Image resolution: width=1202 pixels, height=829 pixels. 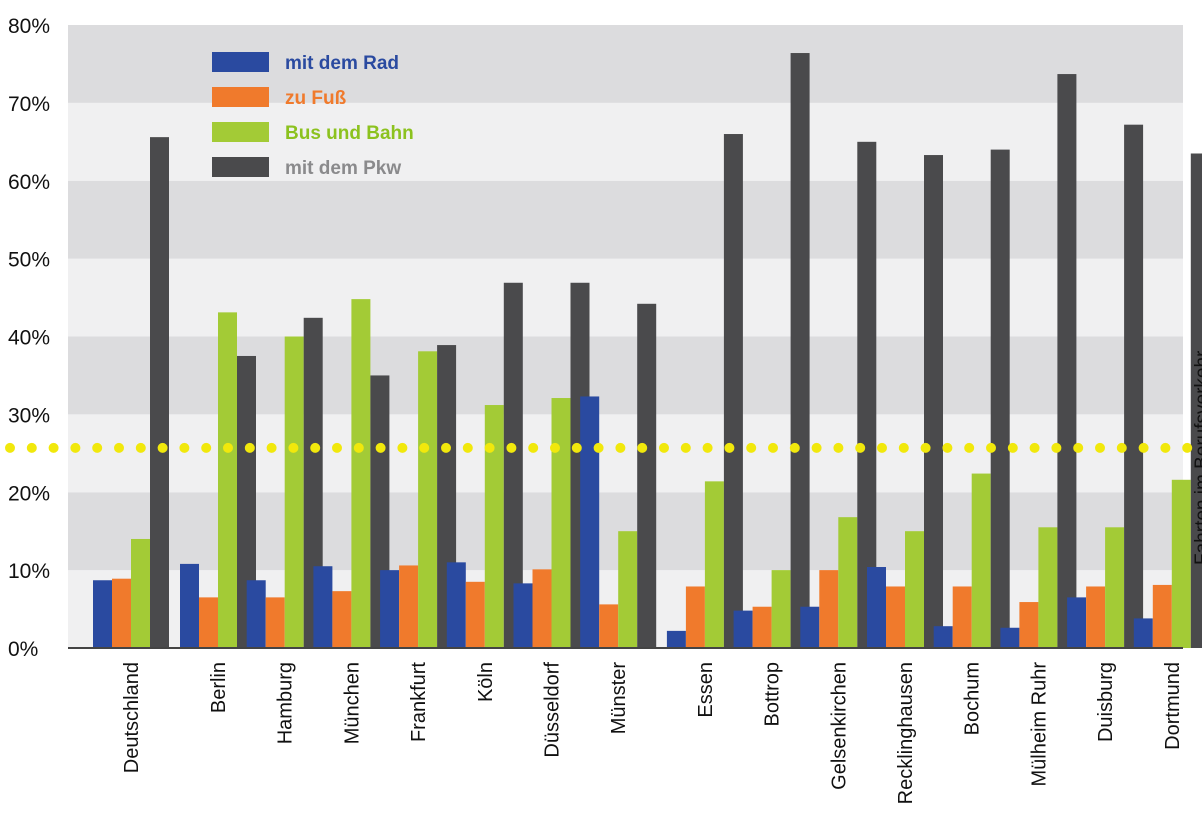 I want to click on bar-zu-fuß-4, so click(x=409, y=606).